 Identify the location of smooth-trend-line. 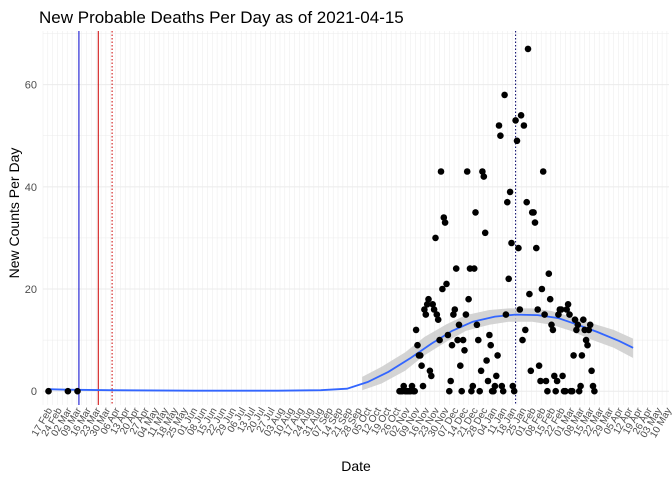
(341, 352).